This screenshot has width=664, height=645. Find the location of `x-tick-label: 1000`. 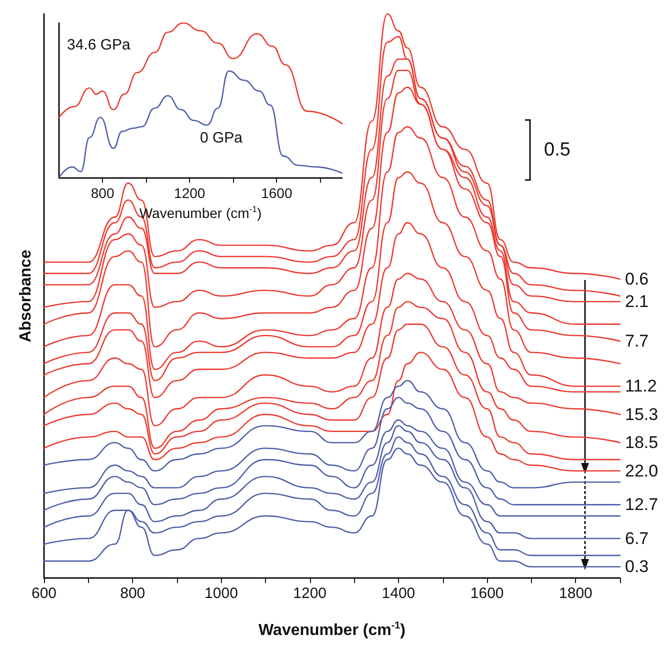

x-tick-label: 1000 is located at coordinates (221, 593).